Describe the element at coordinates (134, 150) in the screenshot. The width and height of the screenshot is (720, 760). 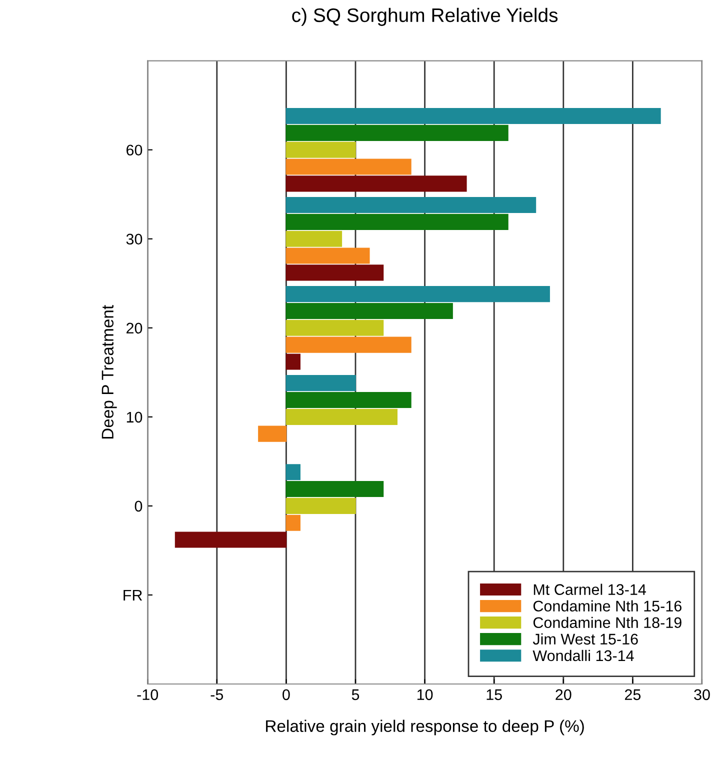
I see `y-tick-label: 60` at that location.